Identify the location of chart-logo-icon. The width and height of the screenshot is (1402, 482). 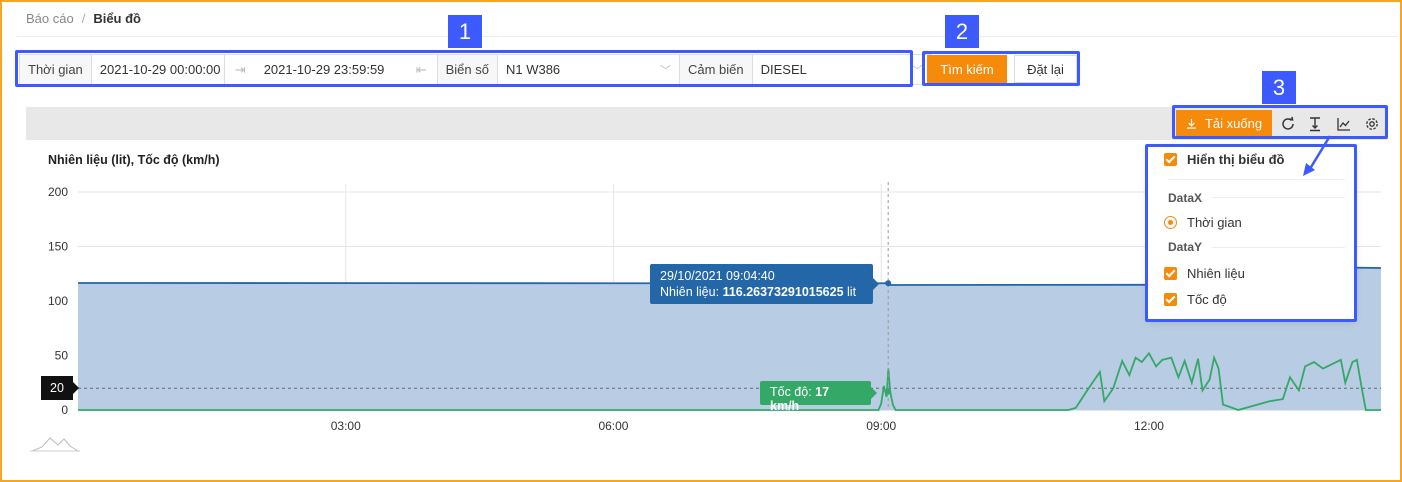
(55, 444).